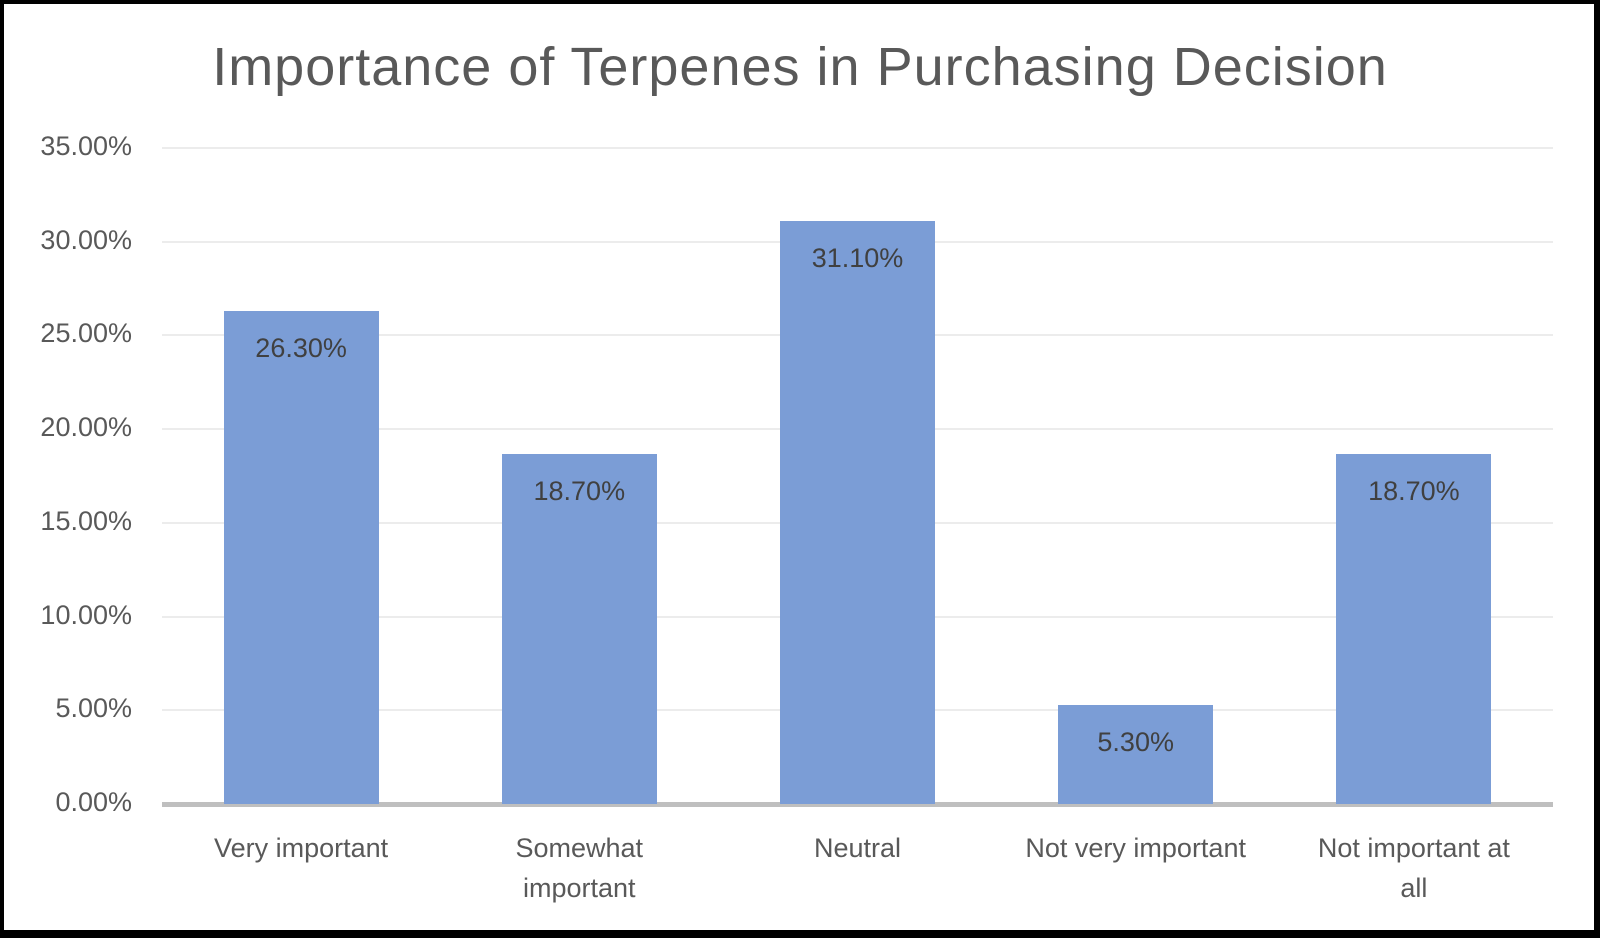 Image resolution: width=1600 pixels, height=938 pixels. What do you see at coordinates (1413, 868) in the screenshot?
I see `x-tick-label: Not important at all` at bounding box center [1413, 868].